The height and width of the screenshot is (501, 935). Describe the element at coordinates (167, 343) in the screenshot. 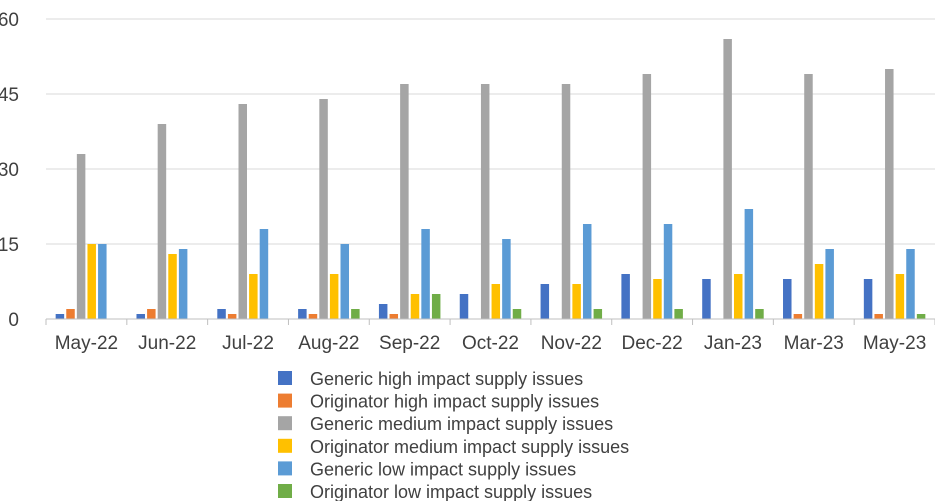

I see `x-tick-label: Jun-22` at that location.